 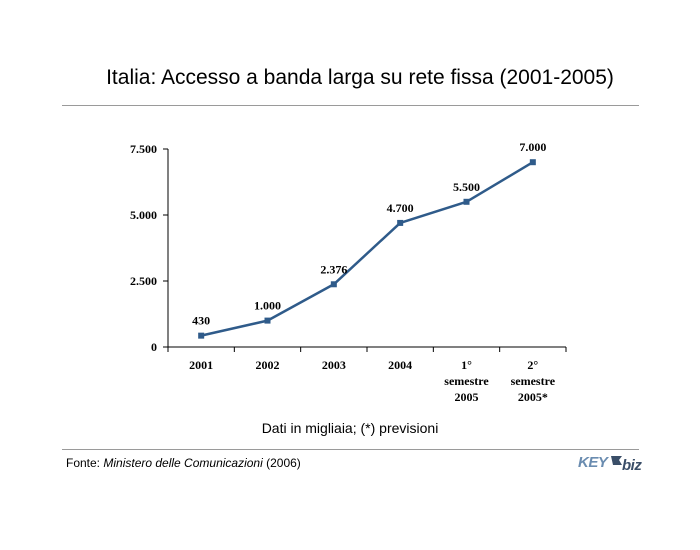 What do you see at coordinates (267, 306) in the screenshot?
I see `data-label: 1.000` at bounding box center [267, 306].